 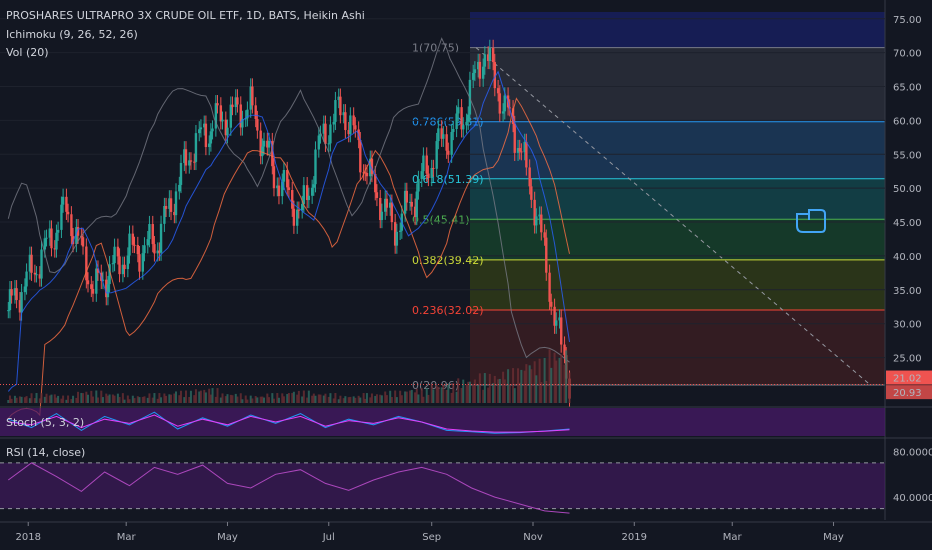 What do you see at coordinates (466, 532) in the screenshot?
I see `time-axis: 2018 Mar May Jul Sep Nov 2019 Mar May` at bounding box center [466, 532].